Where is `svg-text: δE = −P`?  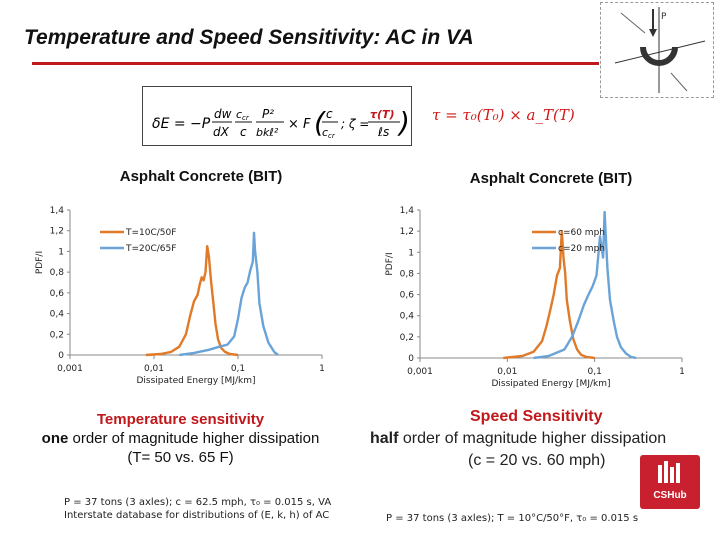
svg-text: δE = −P is located at coordinates (181, 124).